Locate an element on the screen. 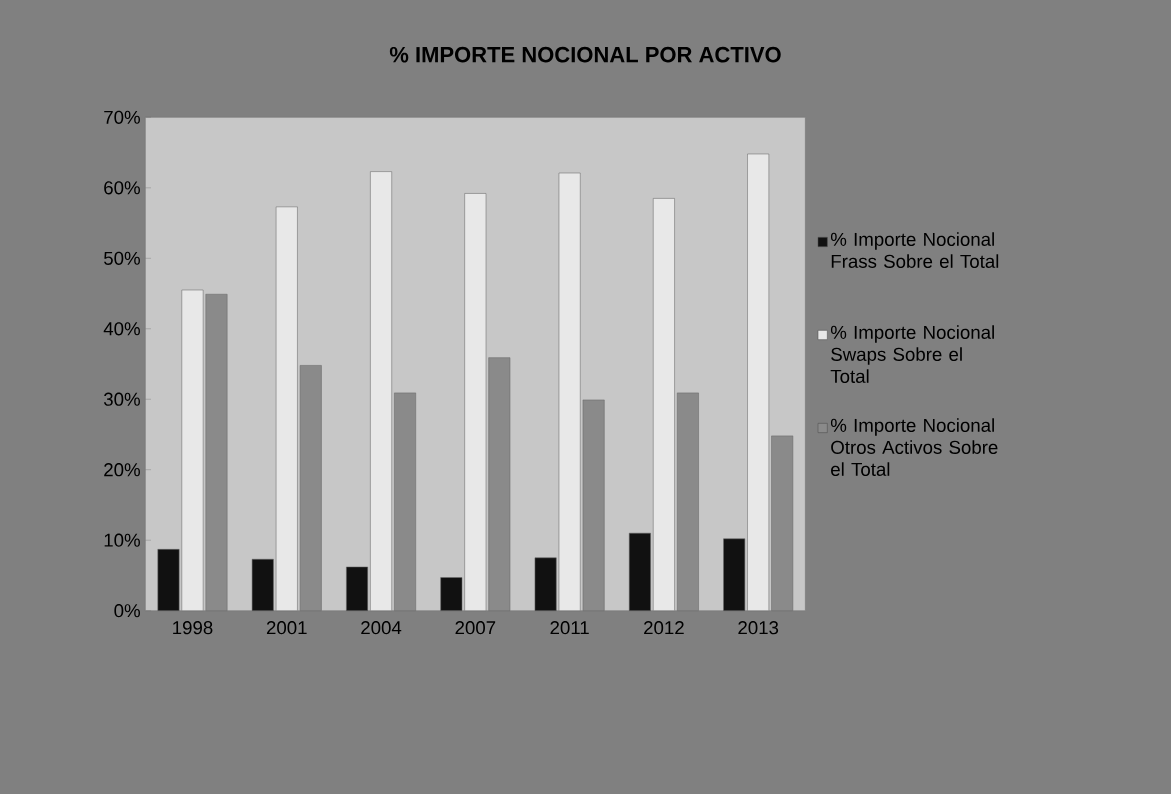 The width and height of the screenshot is (1171, 794). y-tick-label: 50% is located at coordinates (122, 258).